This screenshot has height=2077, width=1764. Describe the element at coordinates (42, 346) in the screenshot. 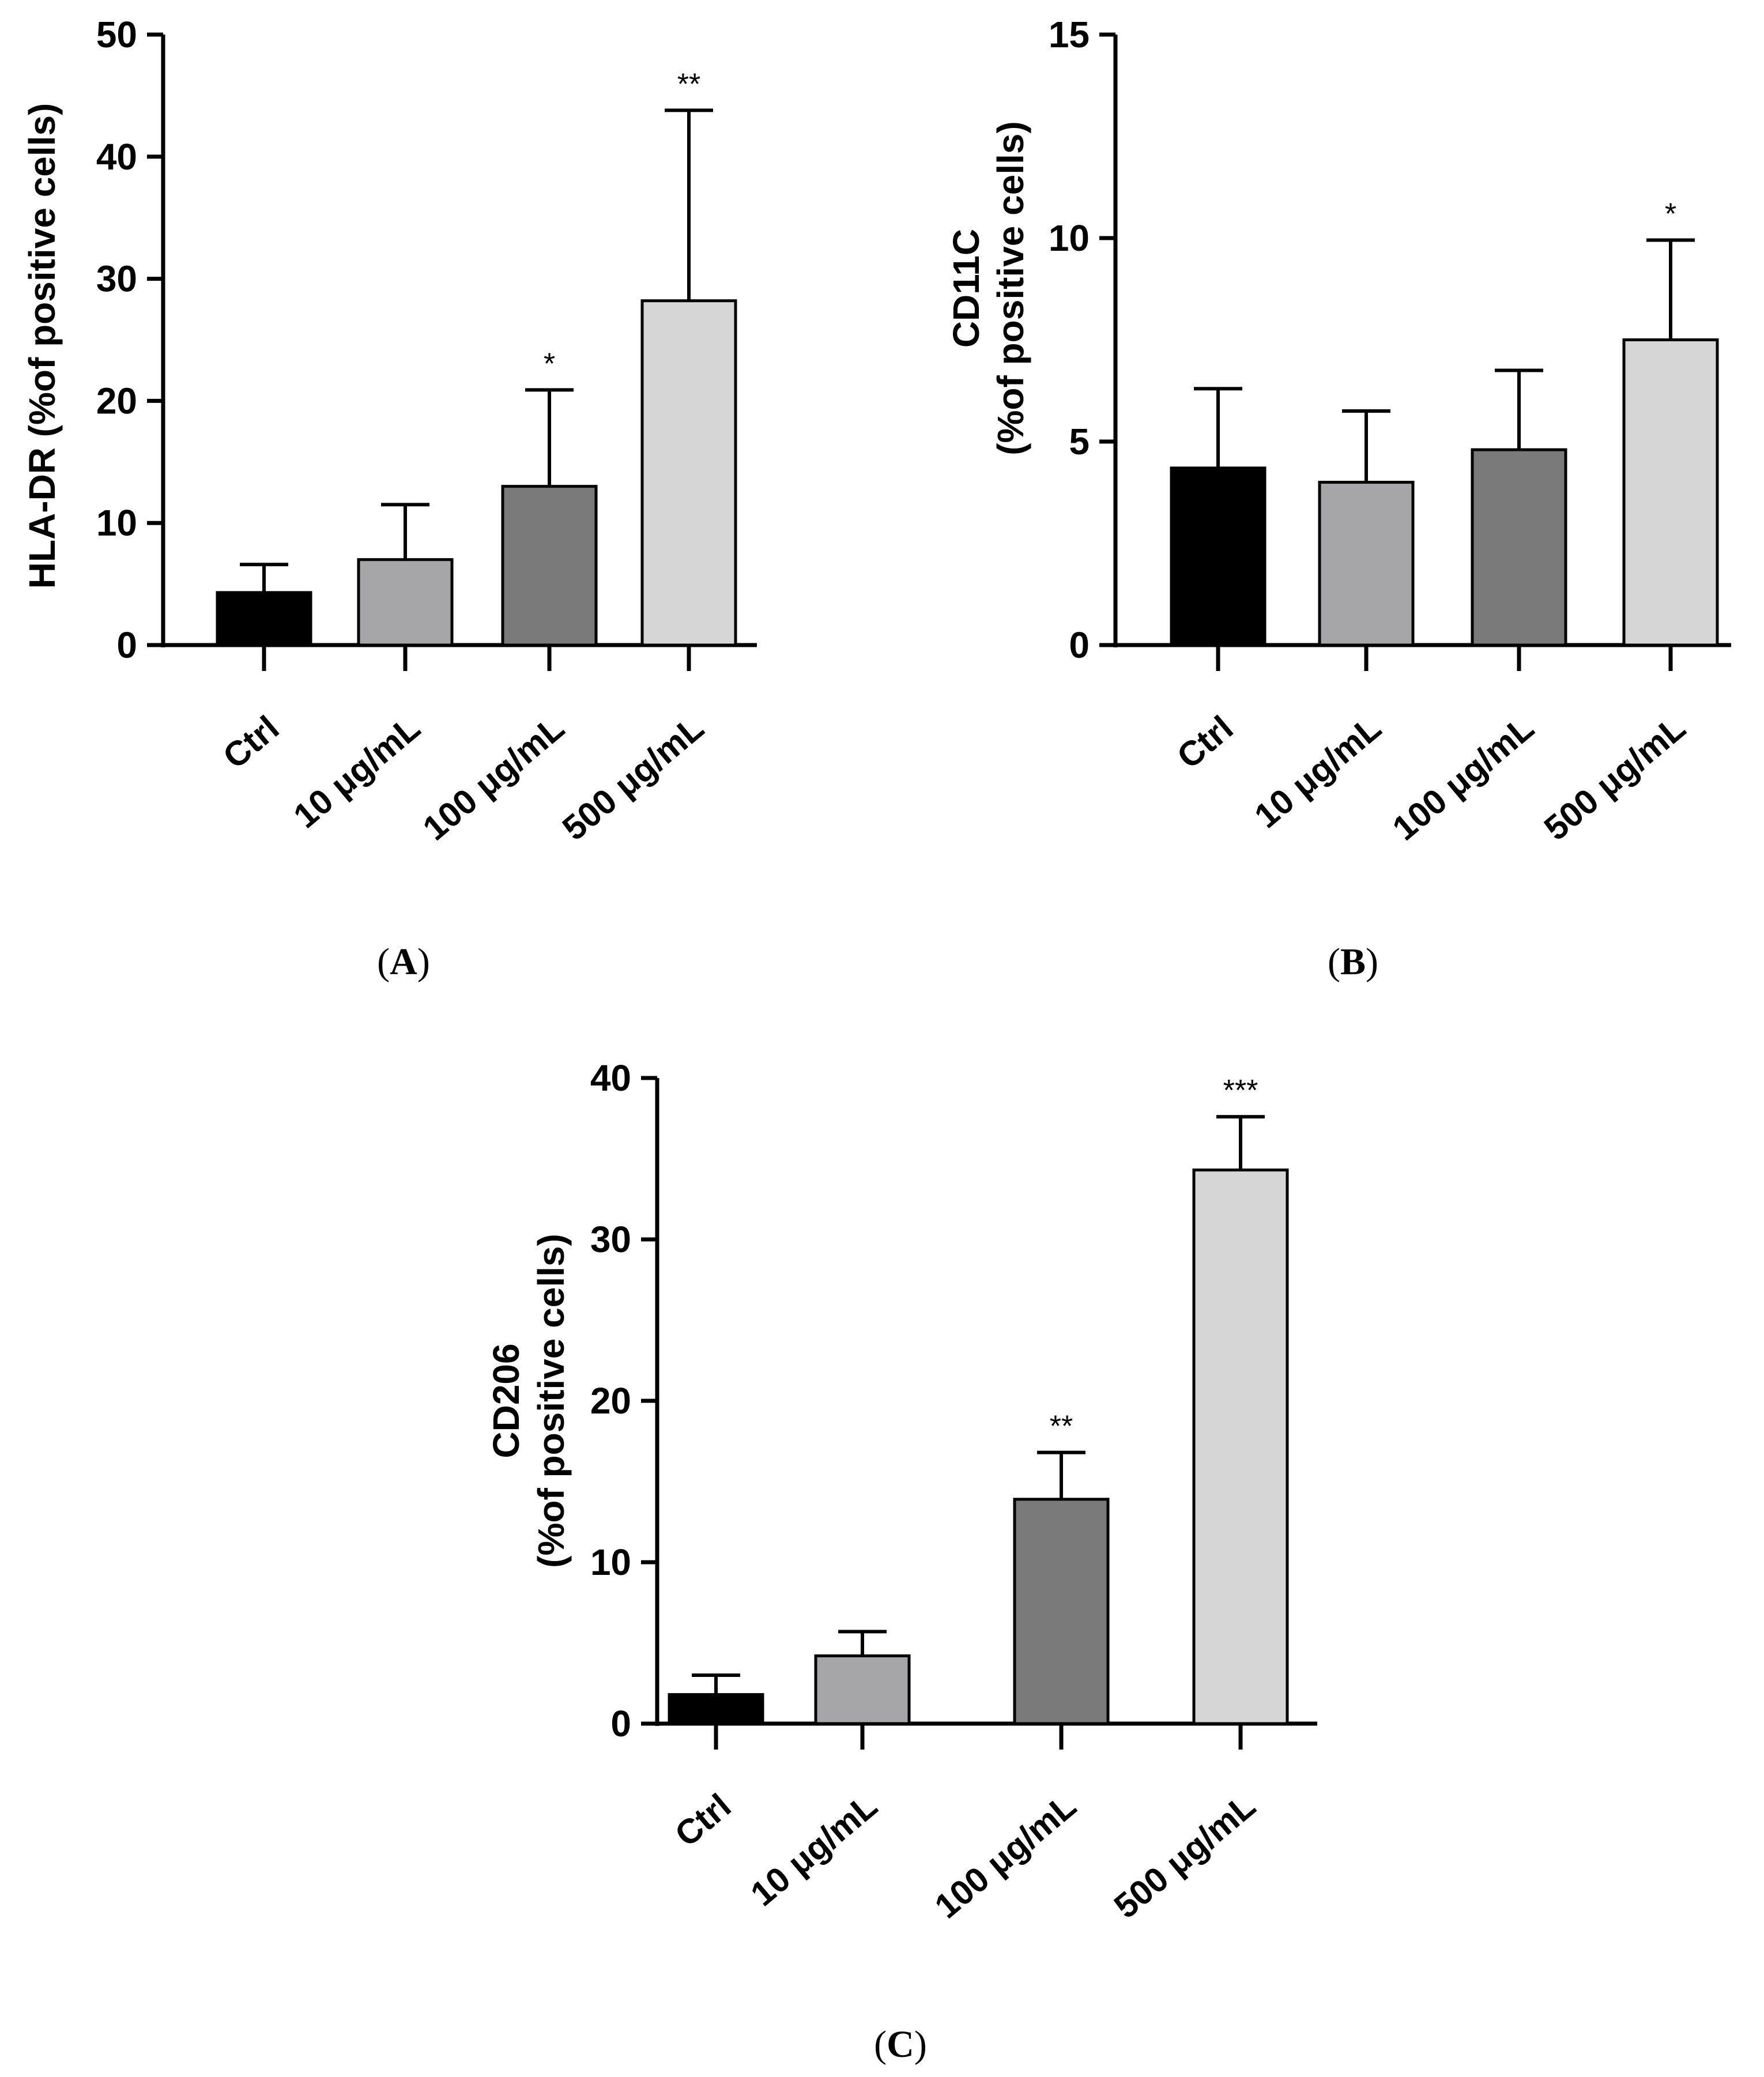

I see `y-axis-label: HLA-DR (%of positive cells)` at that location.